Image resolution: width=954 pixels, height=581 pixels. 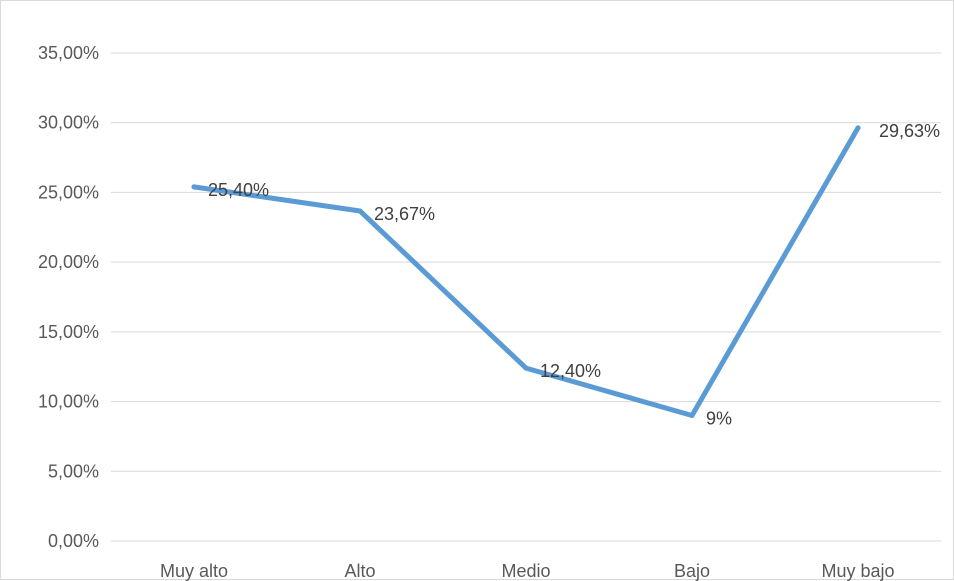 I want to click on x-tick-label: Alto, so click(x=359, y=571).